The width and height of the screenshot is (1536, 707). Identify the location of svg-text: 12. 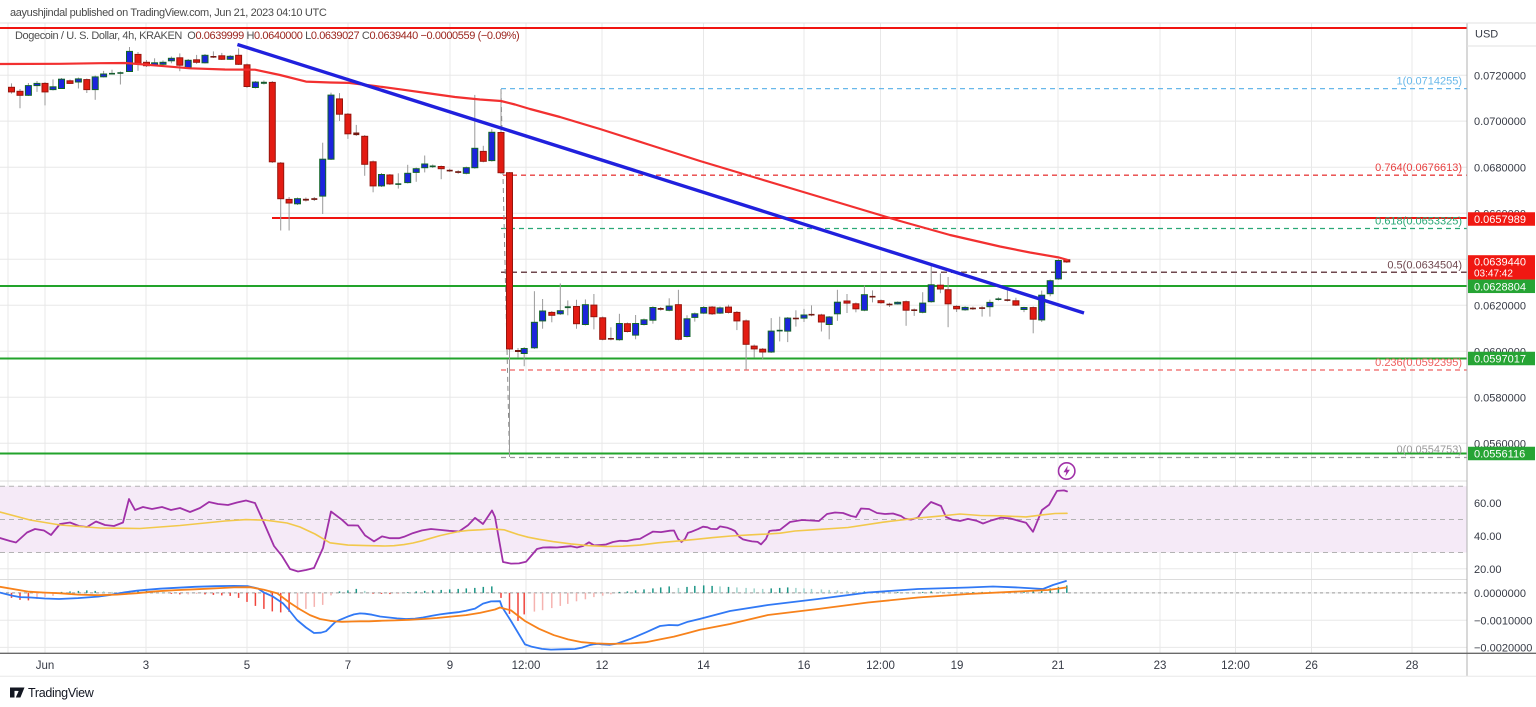
(602, 666).